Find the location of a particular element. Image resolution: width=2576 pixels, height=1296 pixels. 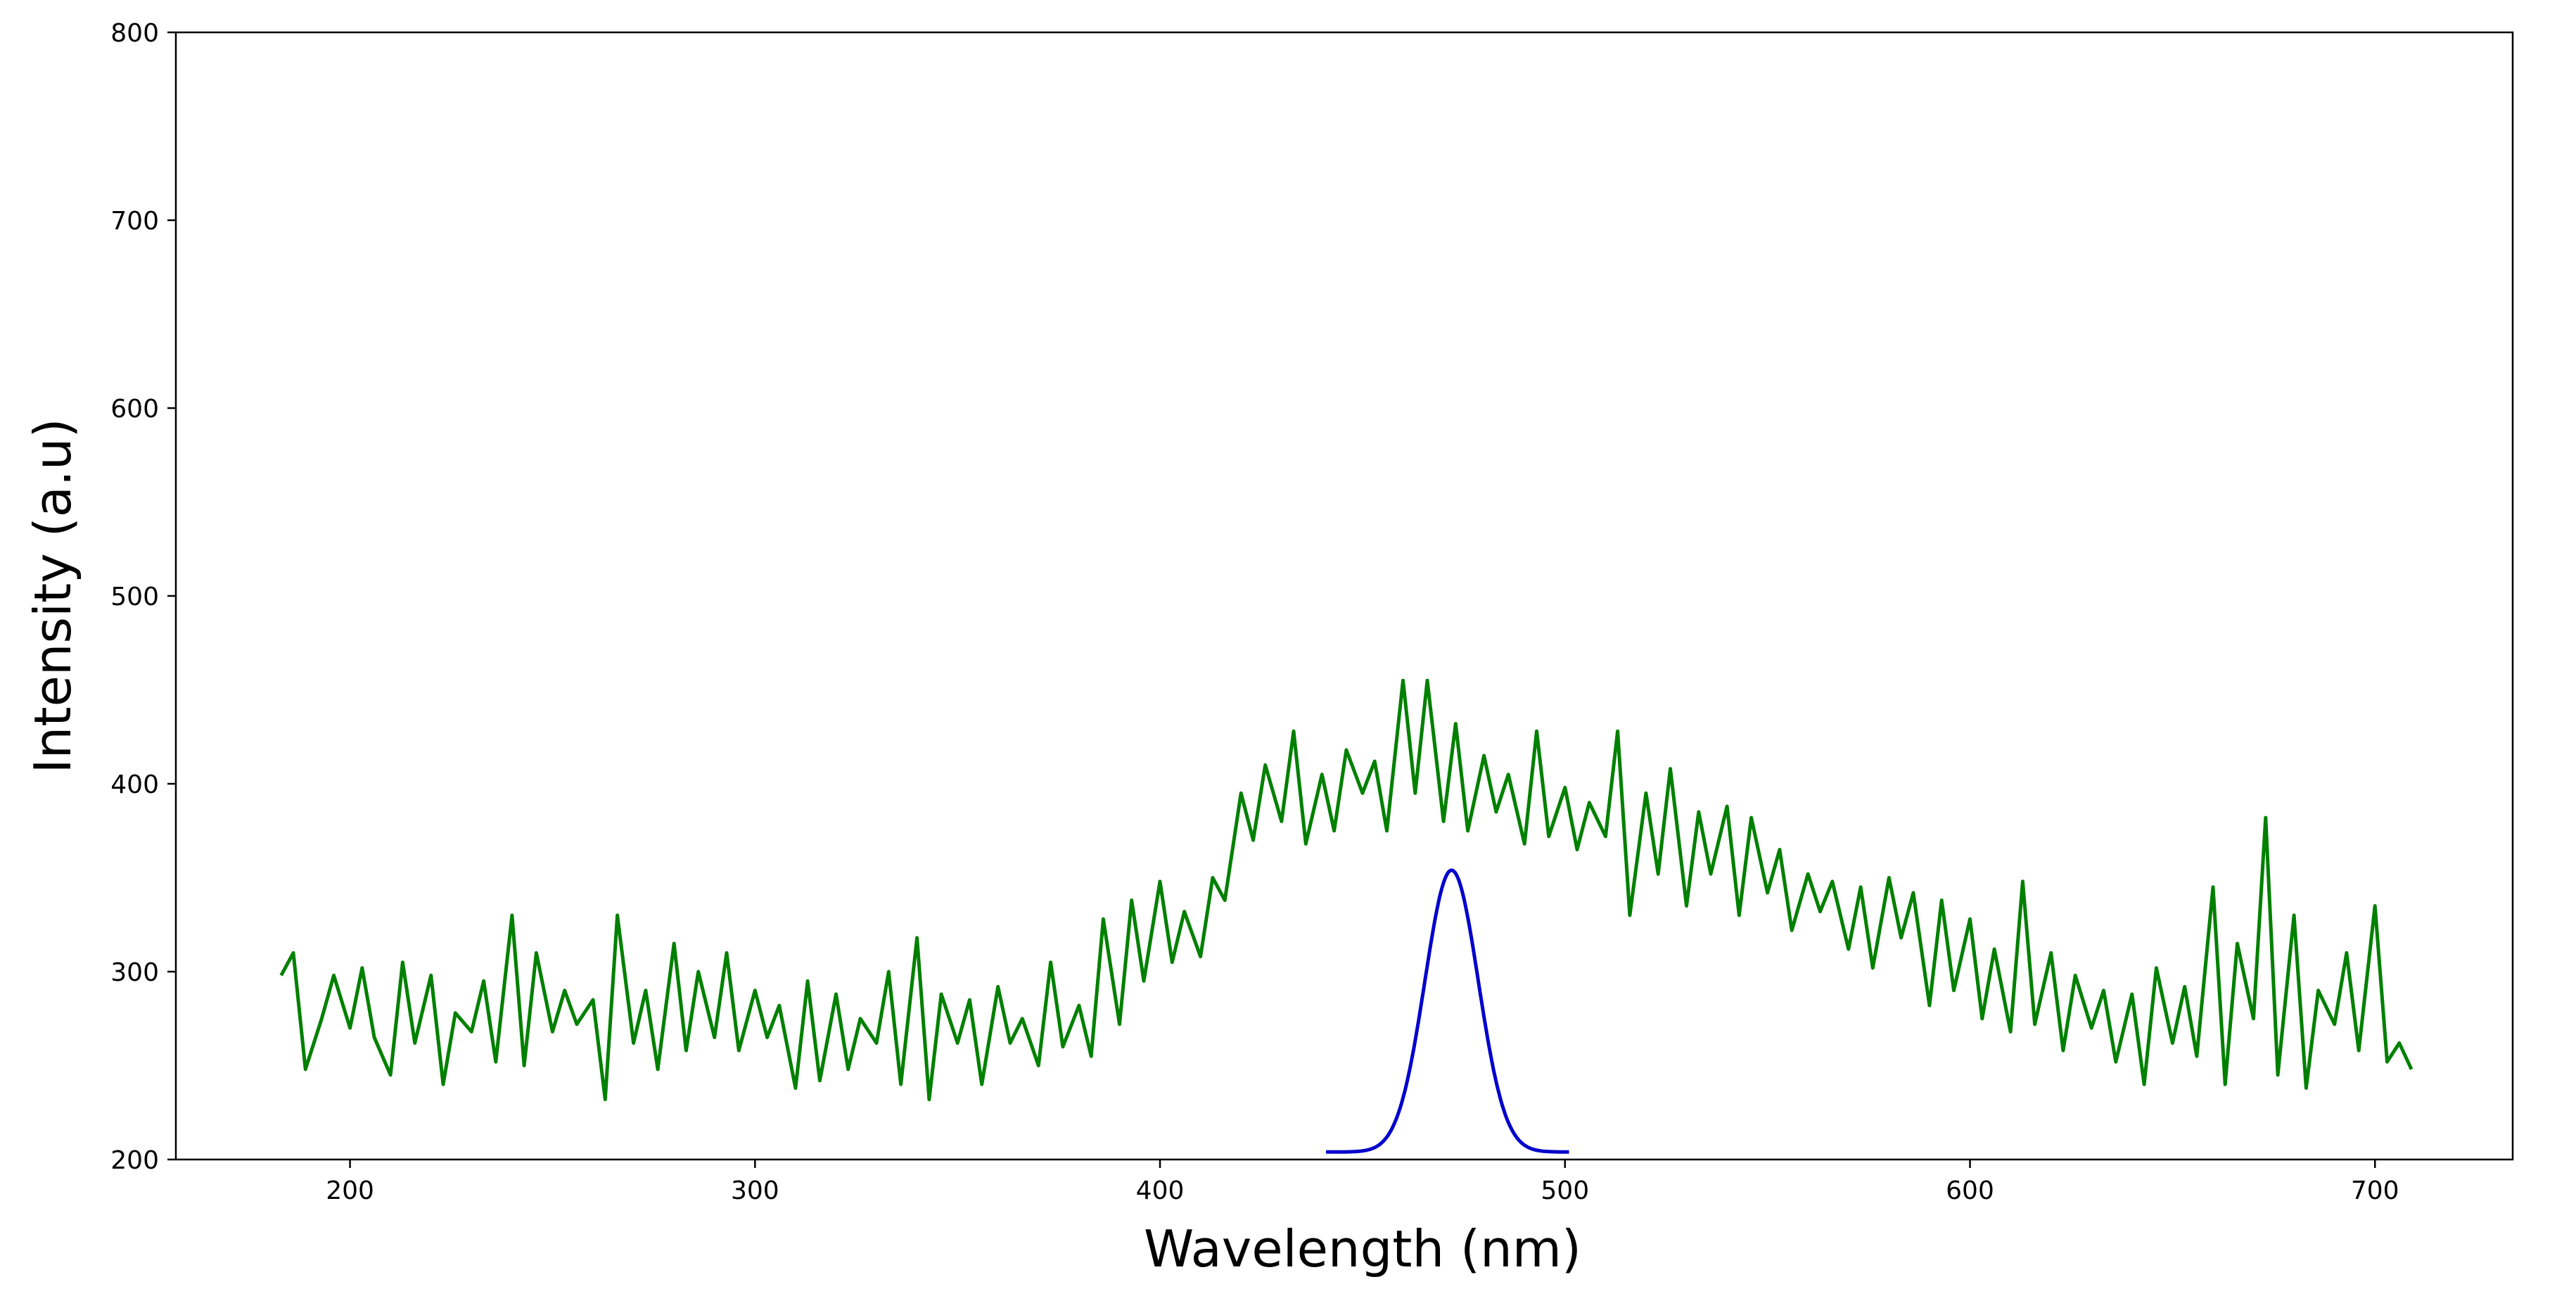

gaussian-fit-line is located at coordinates (1447, 1011).